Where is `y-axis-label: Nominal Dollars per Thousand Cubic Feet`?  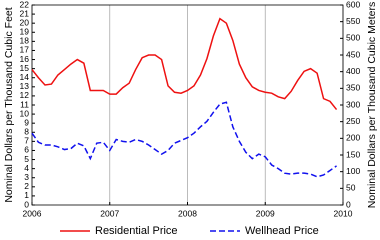
y-axis-label: Nominal Dollars per Thousand Cubic Feet is located at coordinates (9, 104).